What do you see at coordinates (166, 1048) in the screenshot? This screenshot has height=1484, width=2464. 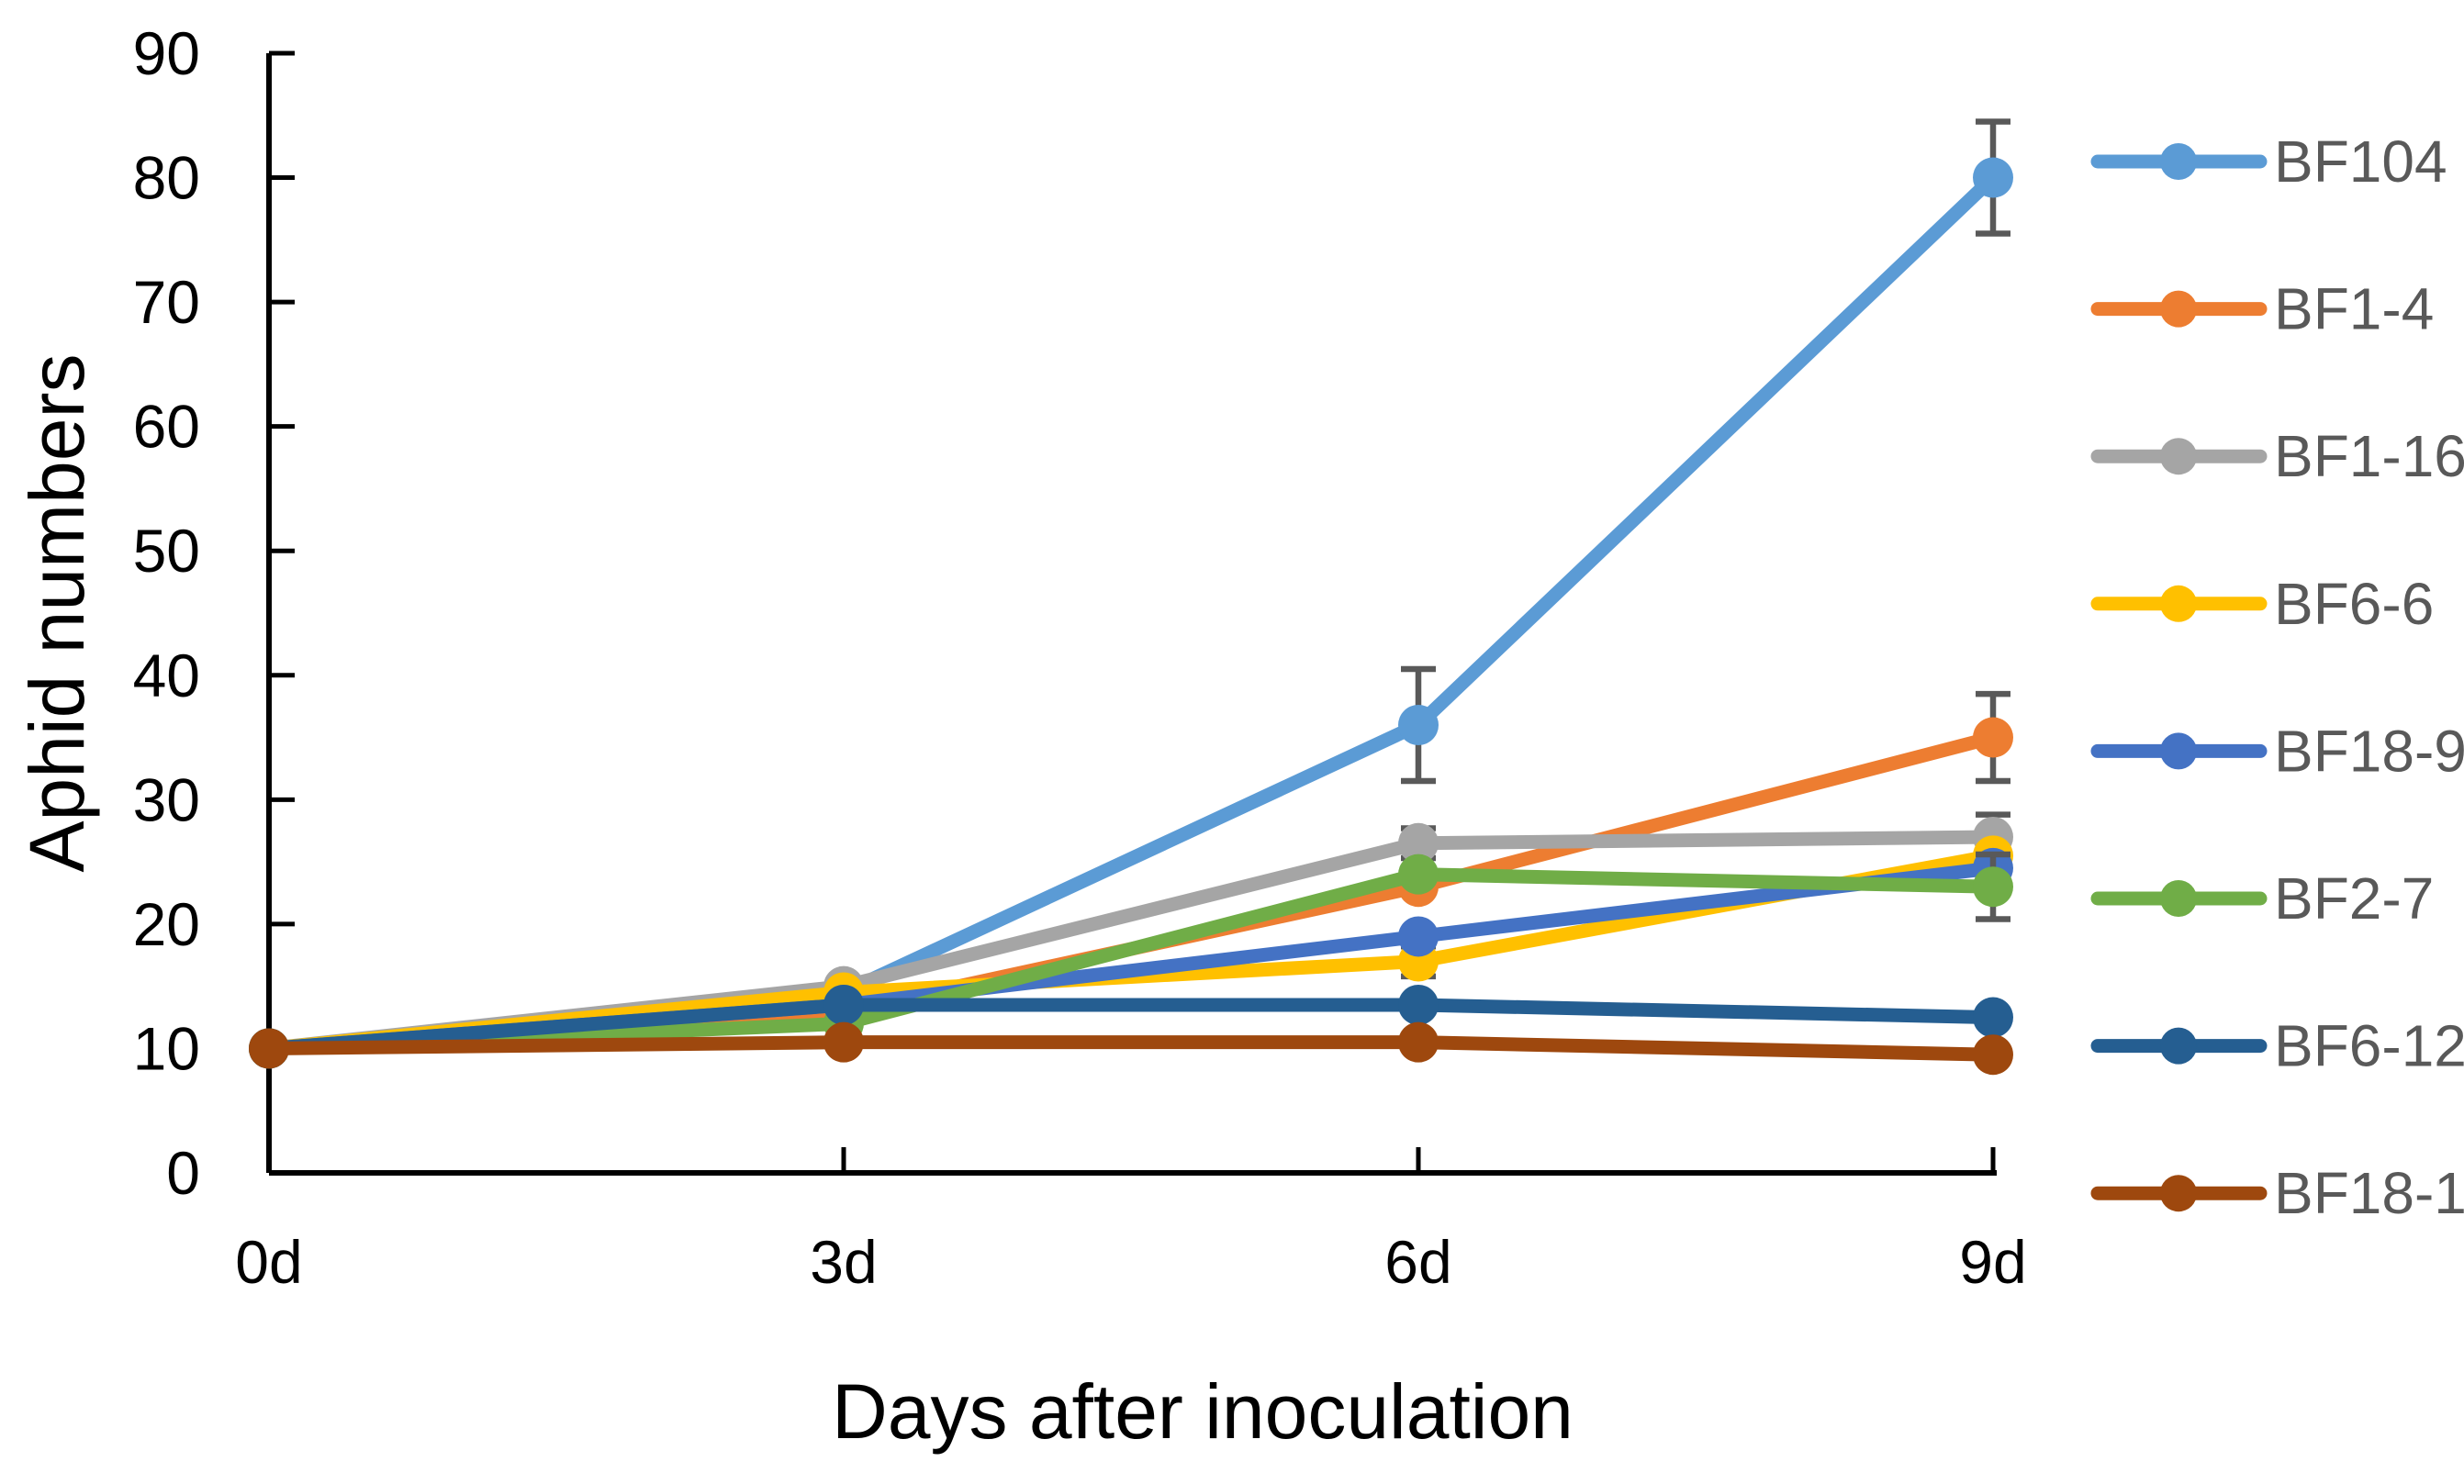 I see `y-tick-label: 10` at bounding box center [166, 1048].